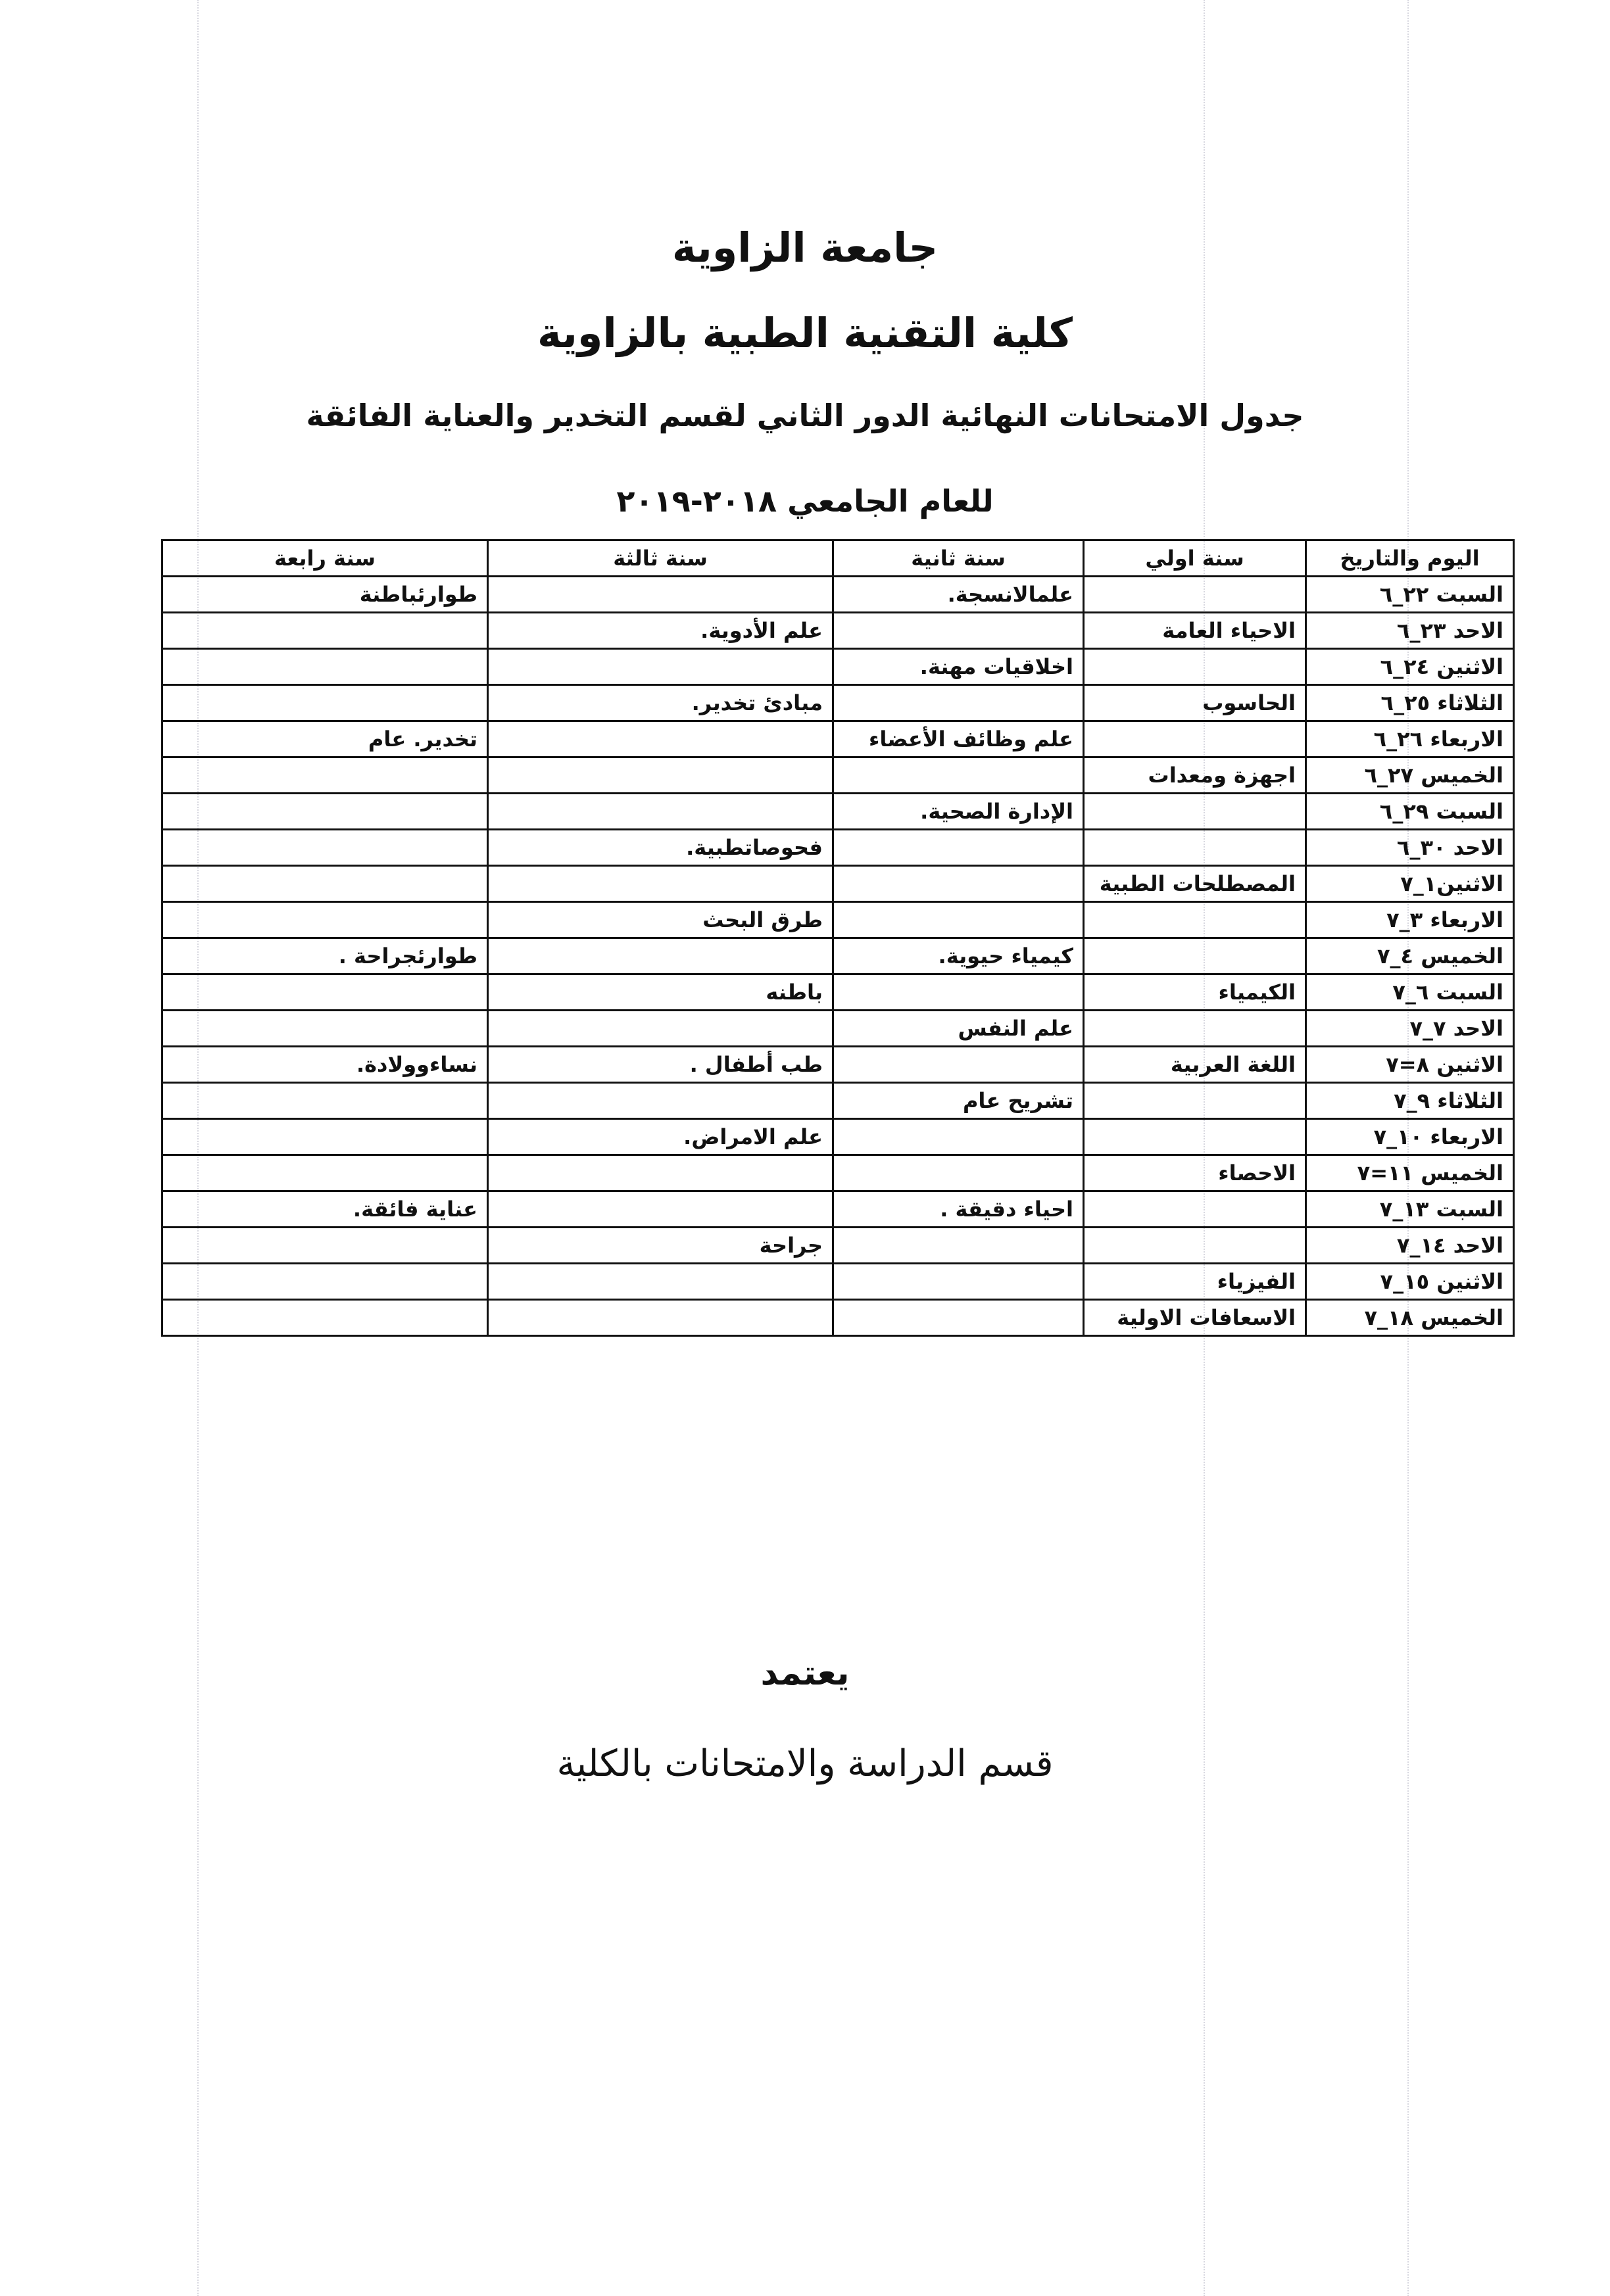 This screenshot has height=2296, width=1610. What do you see at coordinates (1195, 992) in the screenshot?
I see `cell-year-1: الكيمياء` at bounding box center [1195, 992].